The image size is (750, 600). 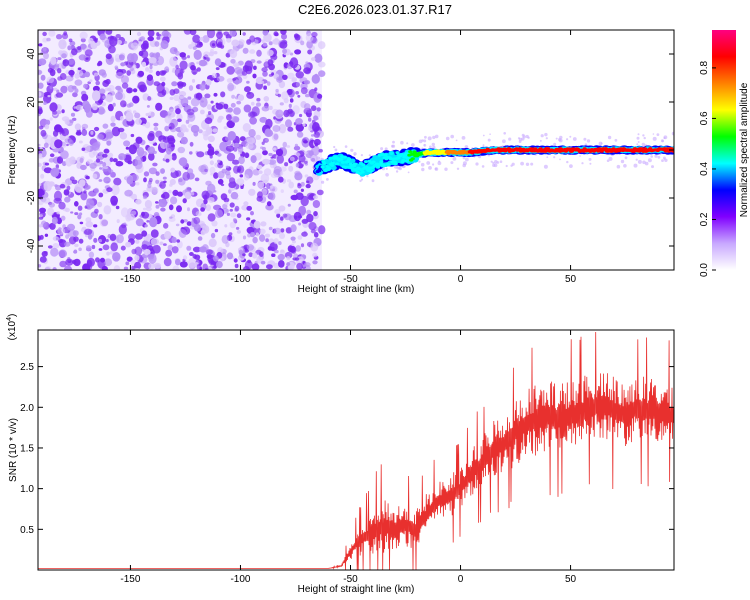 What do you see at coordinates (31, 245) in the screenshot?
I see `y-tick-label: -40` at bounding box center [31, 245].